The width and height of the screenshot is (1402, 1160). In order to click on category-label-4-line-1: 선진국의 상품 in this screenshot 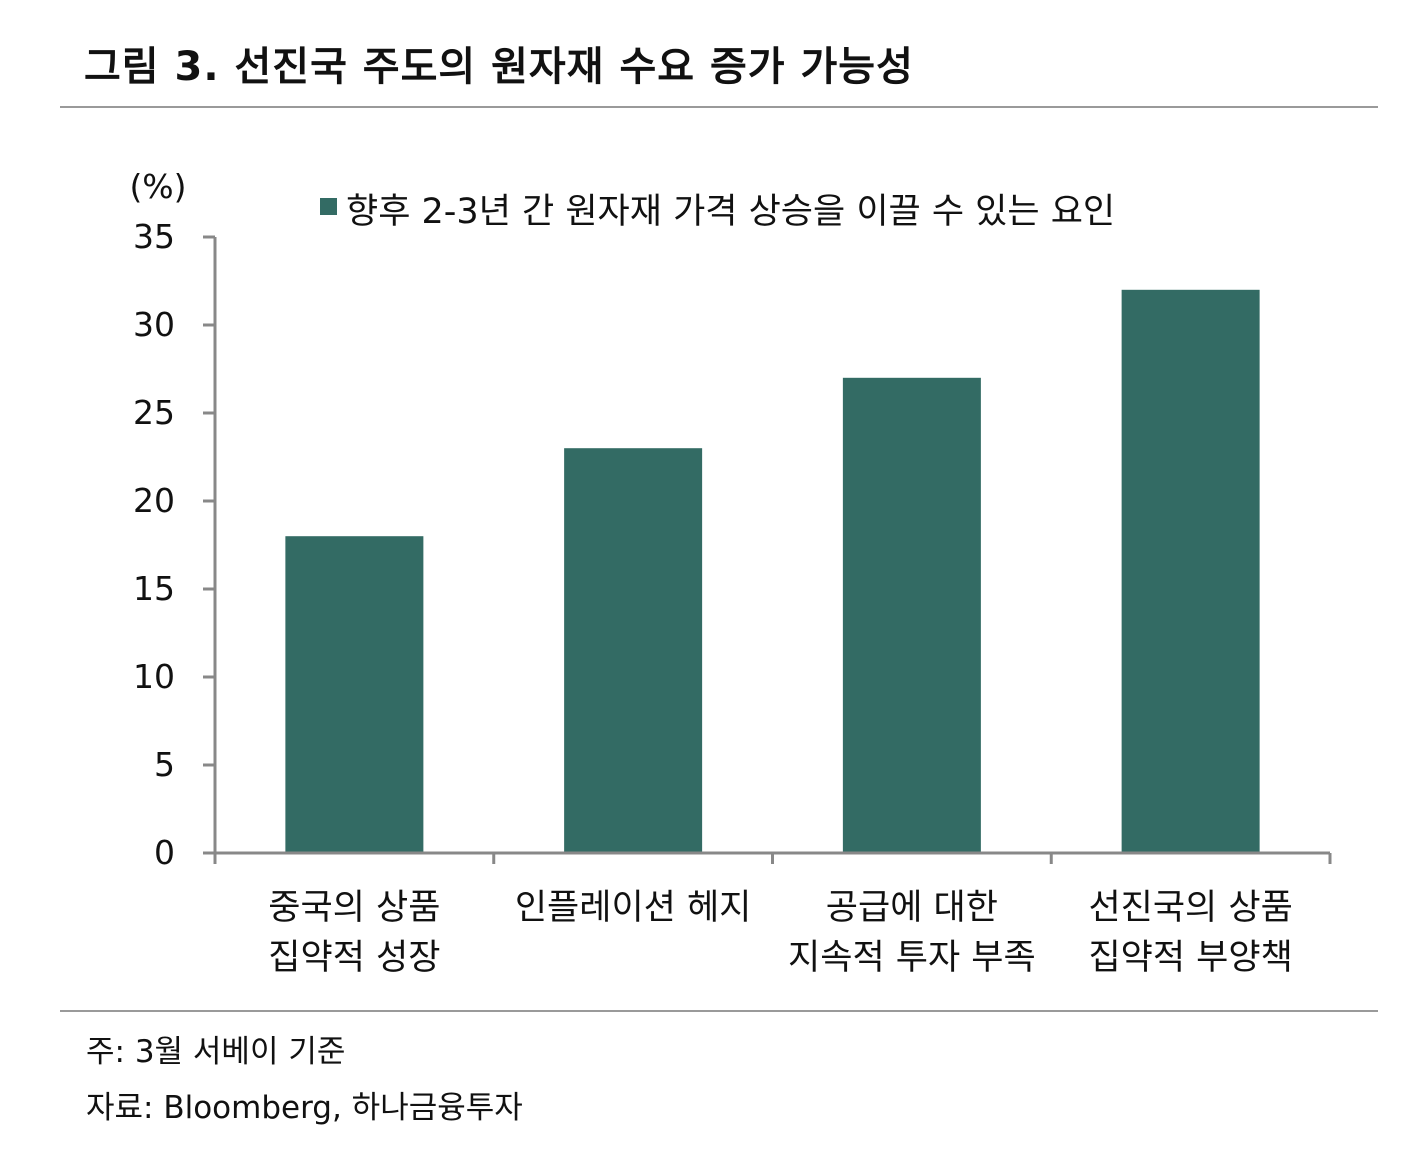, I will do `click(1190, 908)`.